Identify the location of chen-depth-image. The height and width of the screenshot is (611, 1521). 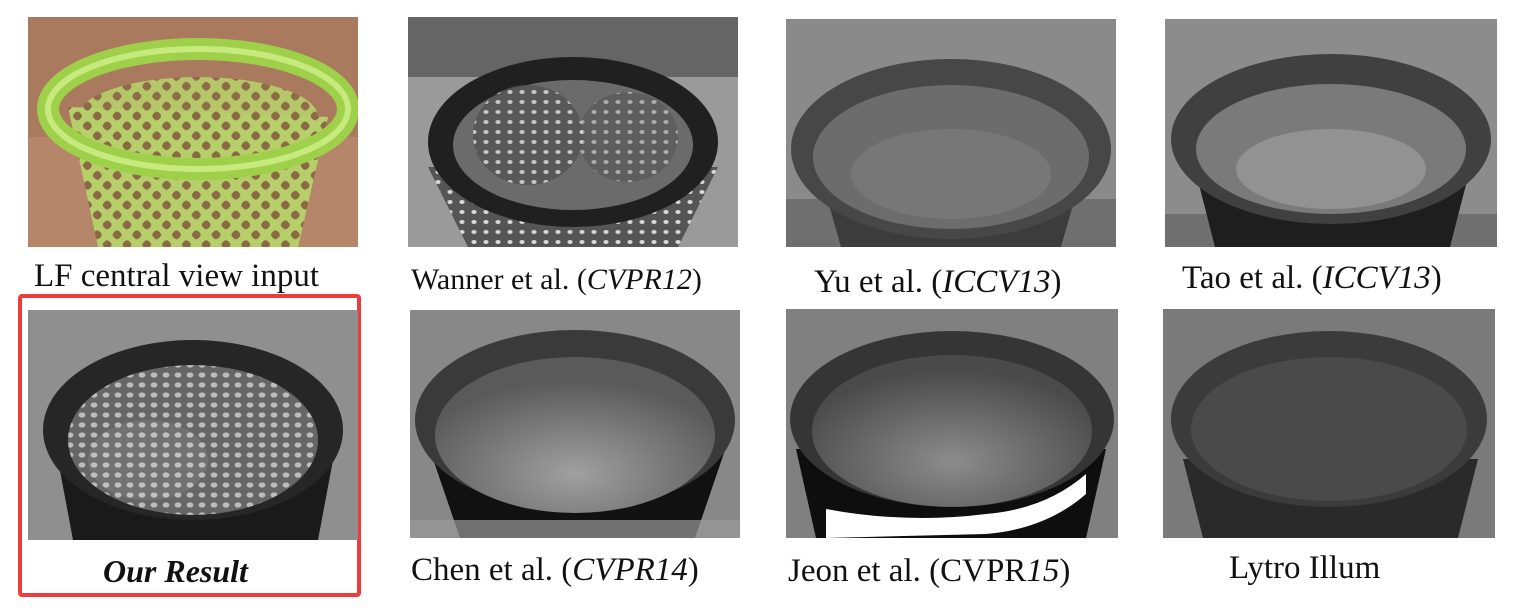
(575, 424).